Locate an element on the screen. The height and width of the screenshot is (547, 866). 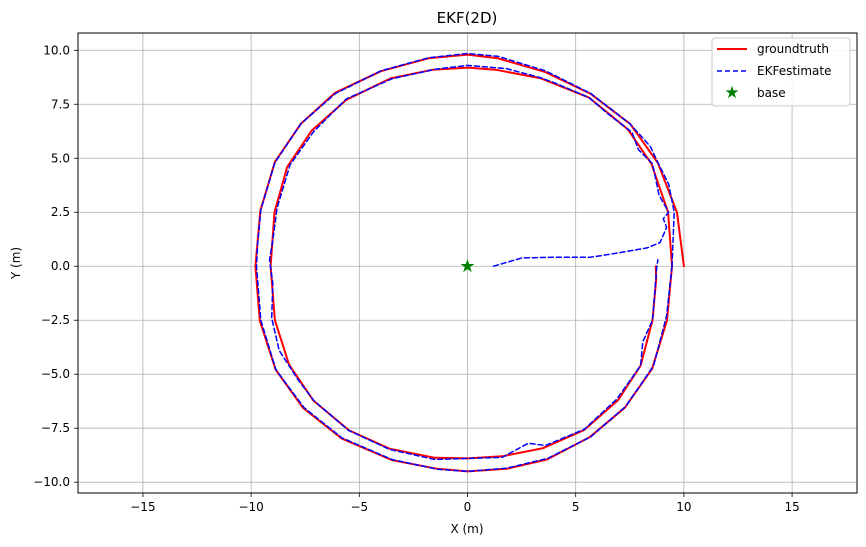
legend: groundtruth EKFestimate ★ base is located at coordinates (781, 72).